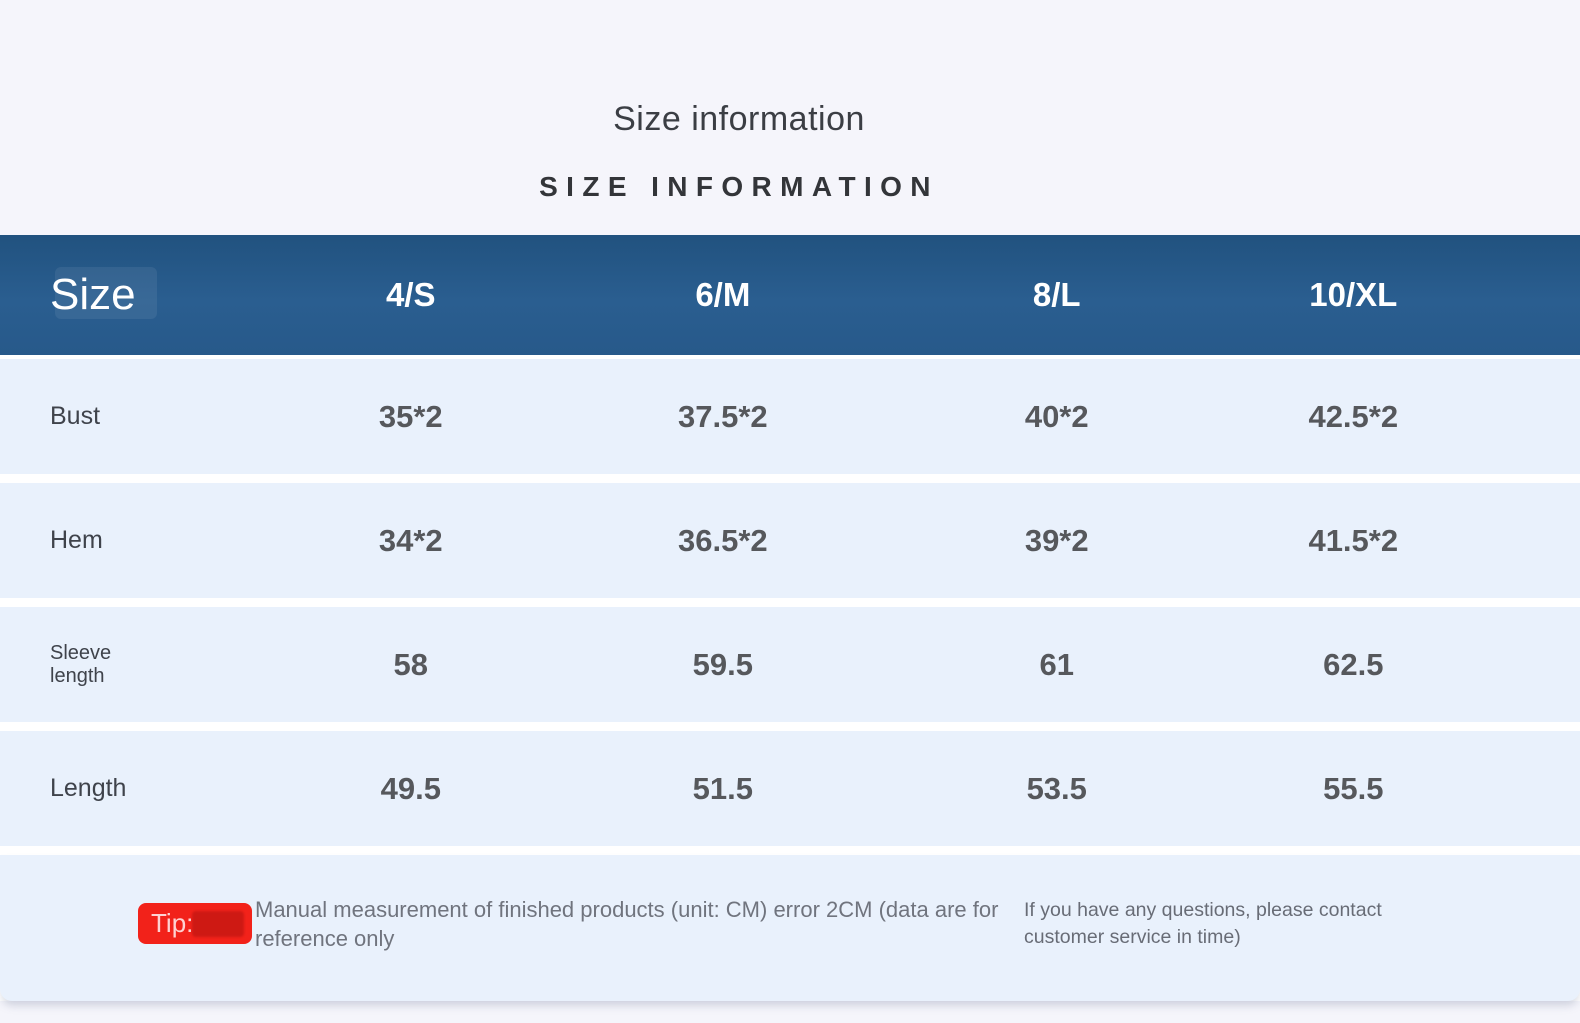  I want to click on cell-value: 40*2, so click(1056, 416).